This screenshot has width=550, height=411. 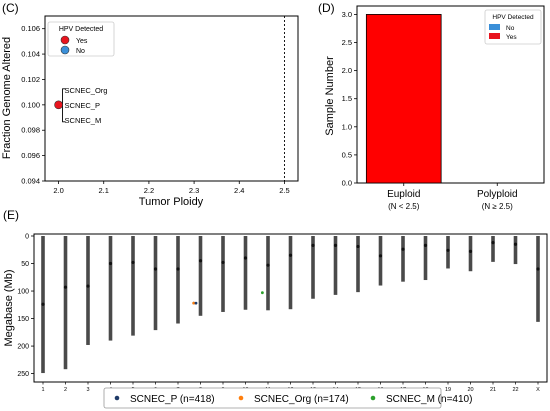 What do you see at coordinates (30, 28) in the screenshot?
I see `panel-c-y-tick-label: 0.106` at bounding box center [30, 28].